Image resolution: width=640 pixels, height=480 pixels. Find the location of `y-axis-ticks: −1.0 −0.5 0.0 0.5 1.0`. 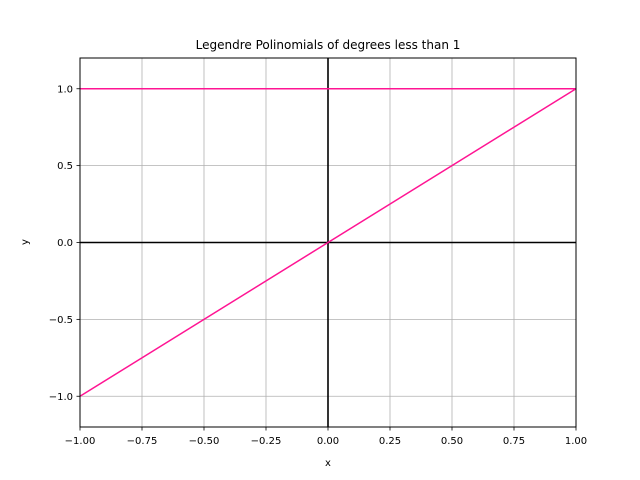

y-axis-ticks: −1.0 −0.5 0.0 0.5 1.0 is located at coordinates (64, 243).